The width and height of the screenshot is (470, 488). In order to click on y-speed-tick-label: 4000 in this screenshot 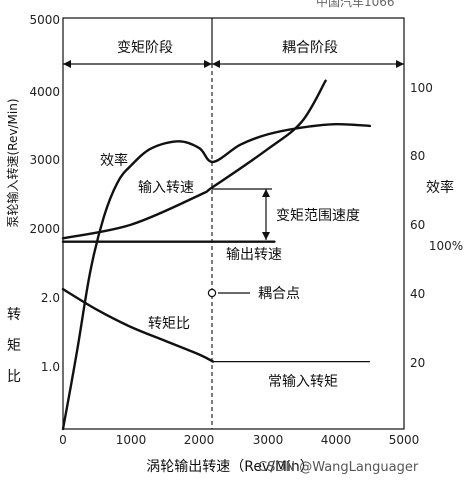, I will do `click(44, 92)`.